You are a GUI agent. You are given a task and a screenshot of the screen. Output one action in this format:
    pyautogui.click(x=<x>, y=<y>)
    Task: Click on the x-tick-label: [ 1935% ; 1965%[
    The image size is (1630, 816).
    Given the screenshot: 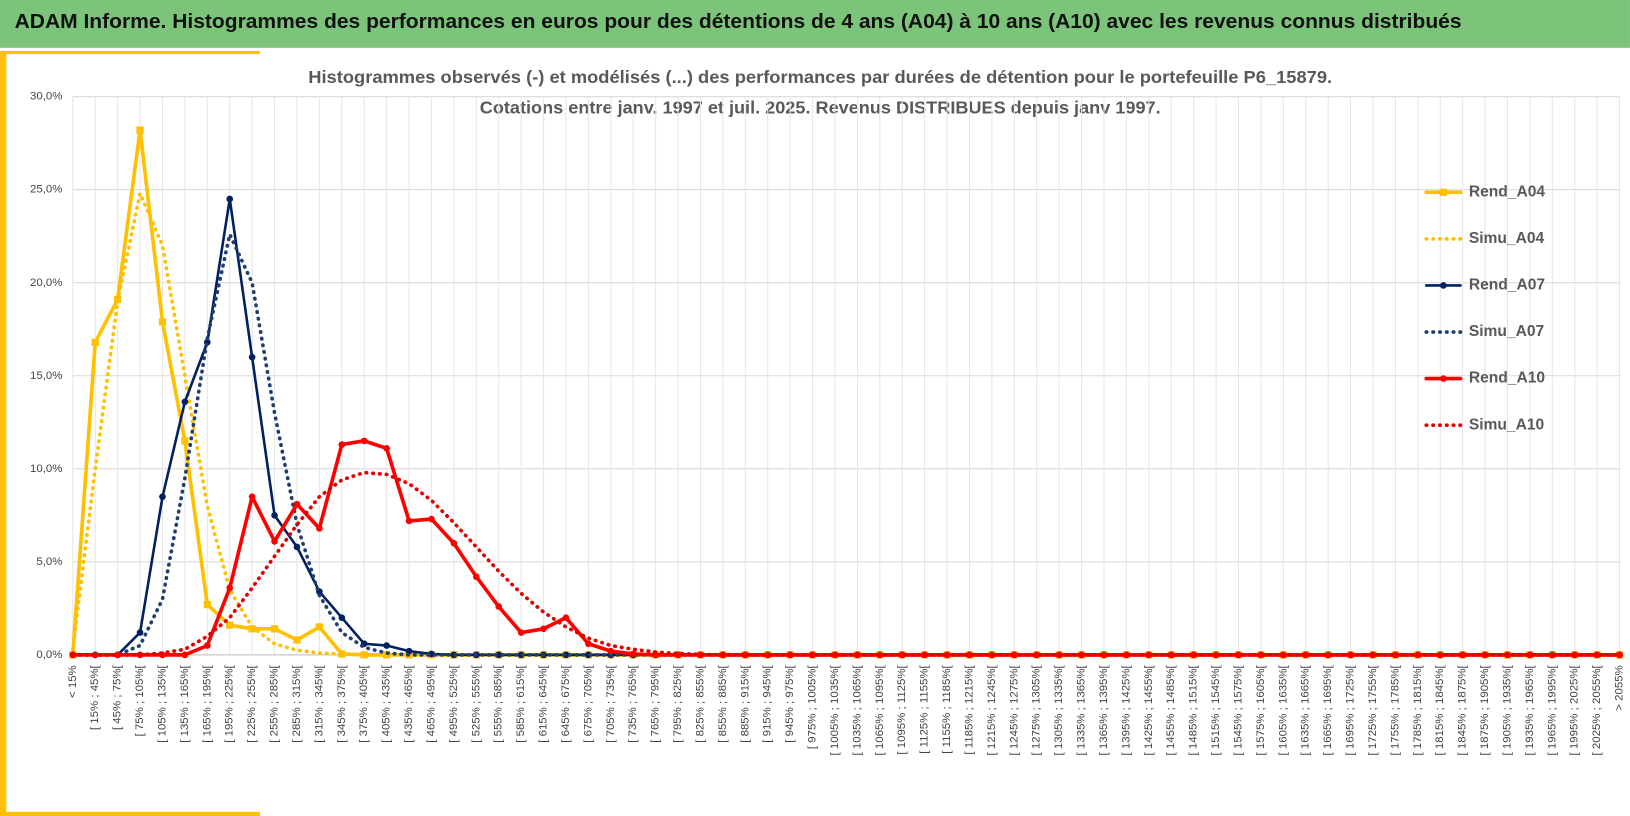 What is the action you would take?
    pyautogui.click(x=1530, y=709)
    